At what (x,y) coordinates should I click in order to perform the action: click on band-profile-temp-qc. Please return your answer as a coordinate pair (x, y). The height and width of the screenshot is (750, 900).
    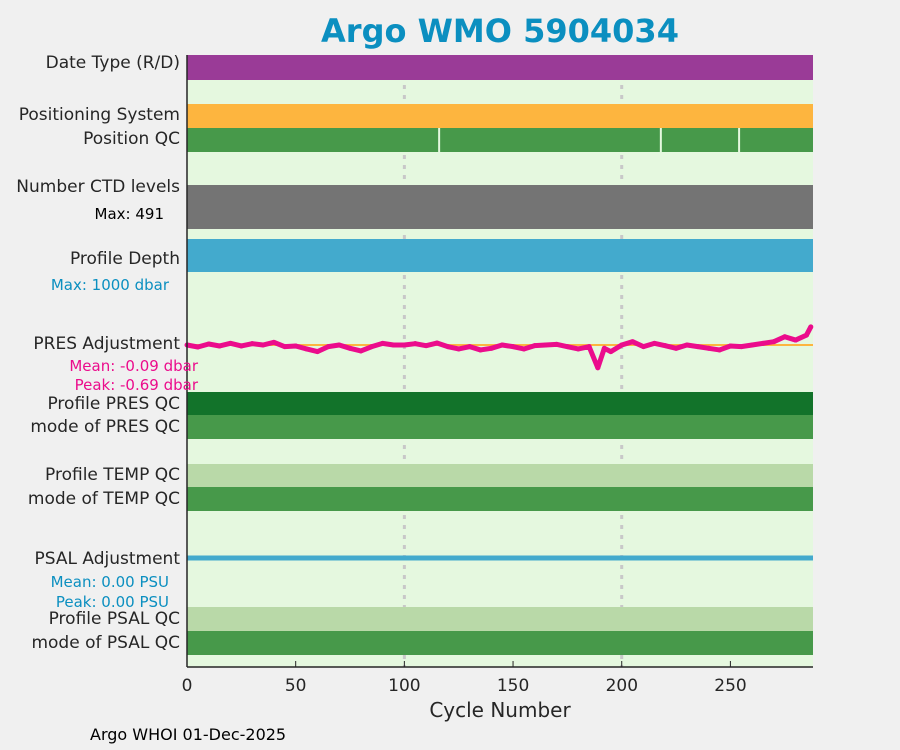
    Looking at the image, I should click on (500, 475).